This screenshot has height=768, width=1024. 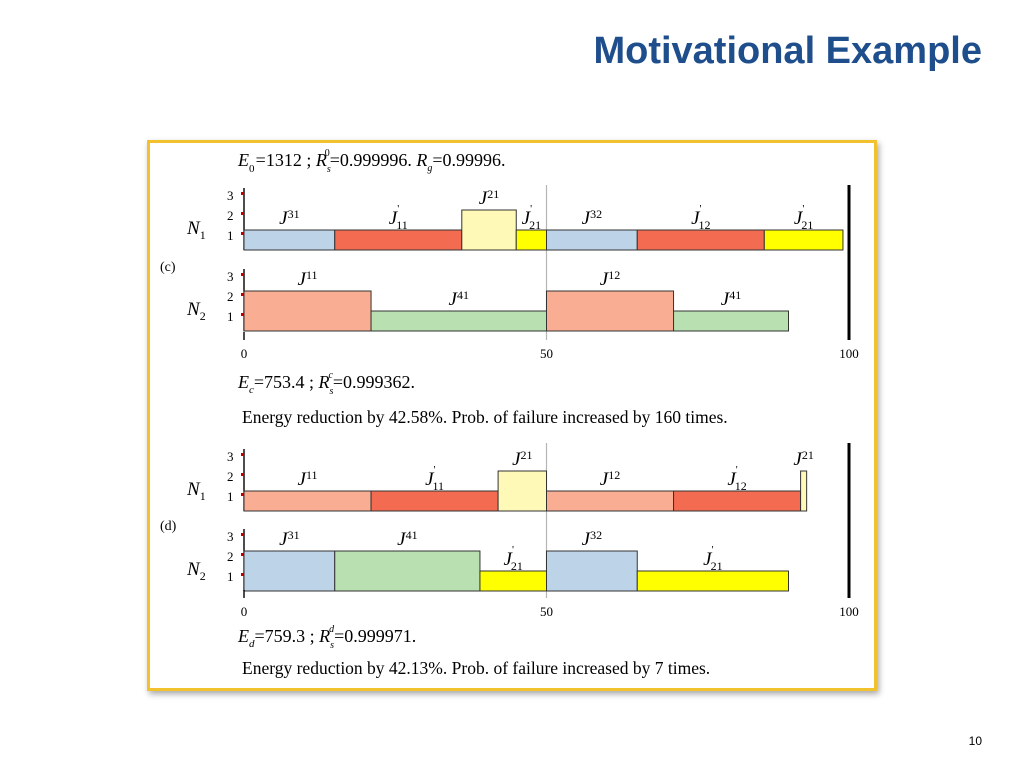 What do you see at coordinates (787, 51) in the screenshot?
I see `slide-title: Motivational Example` at bounding box center [787, 51].